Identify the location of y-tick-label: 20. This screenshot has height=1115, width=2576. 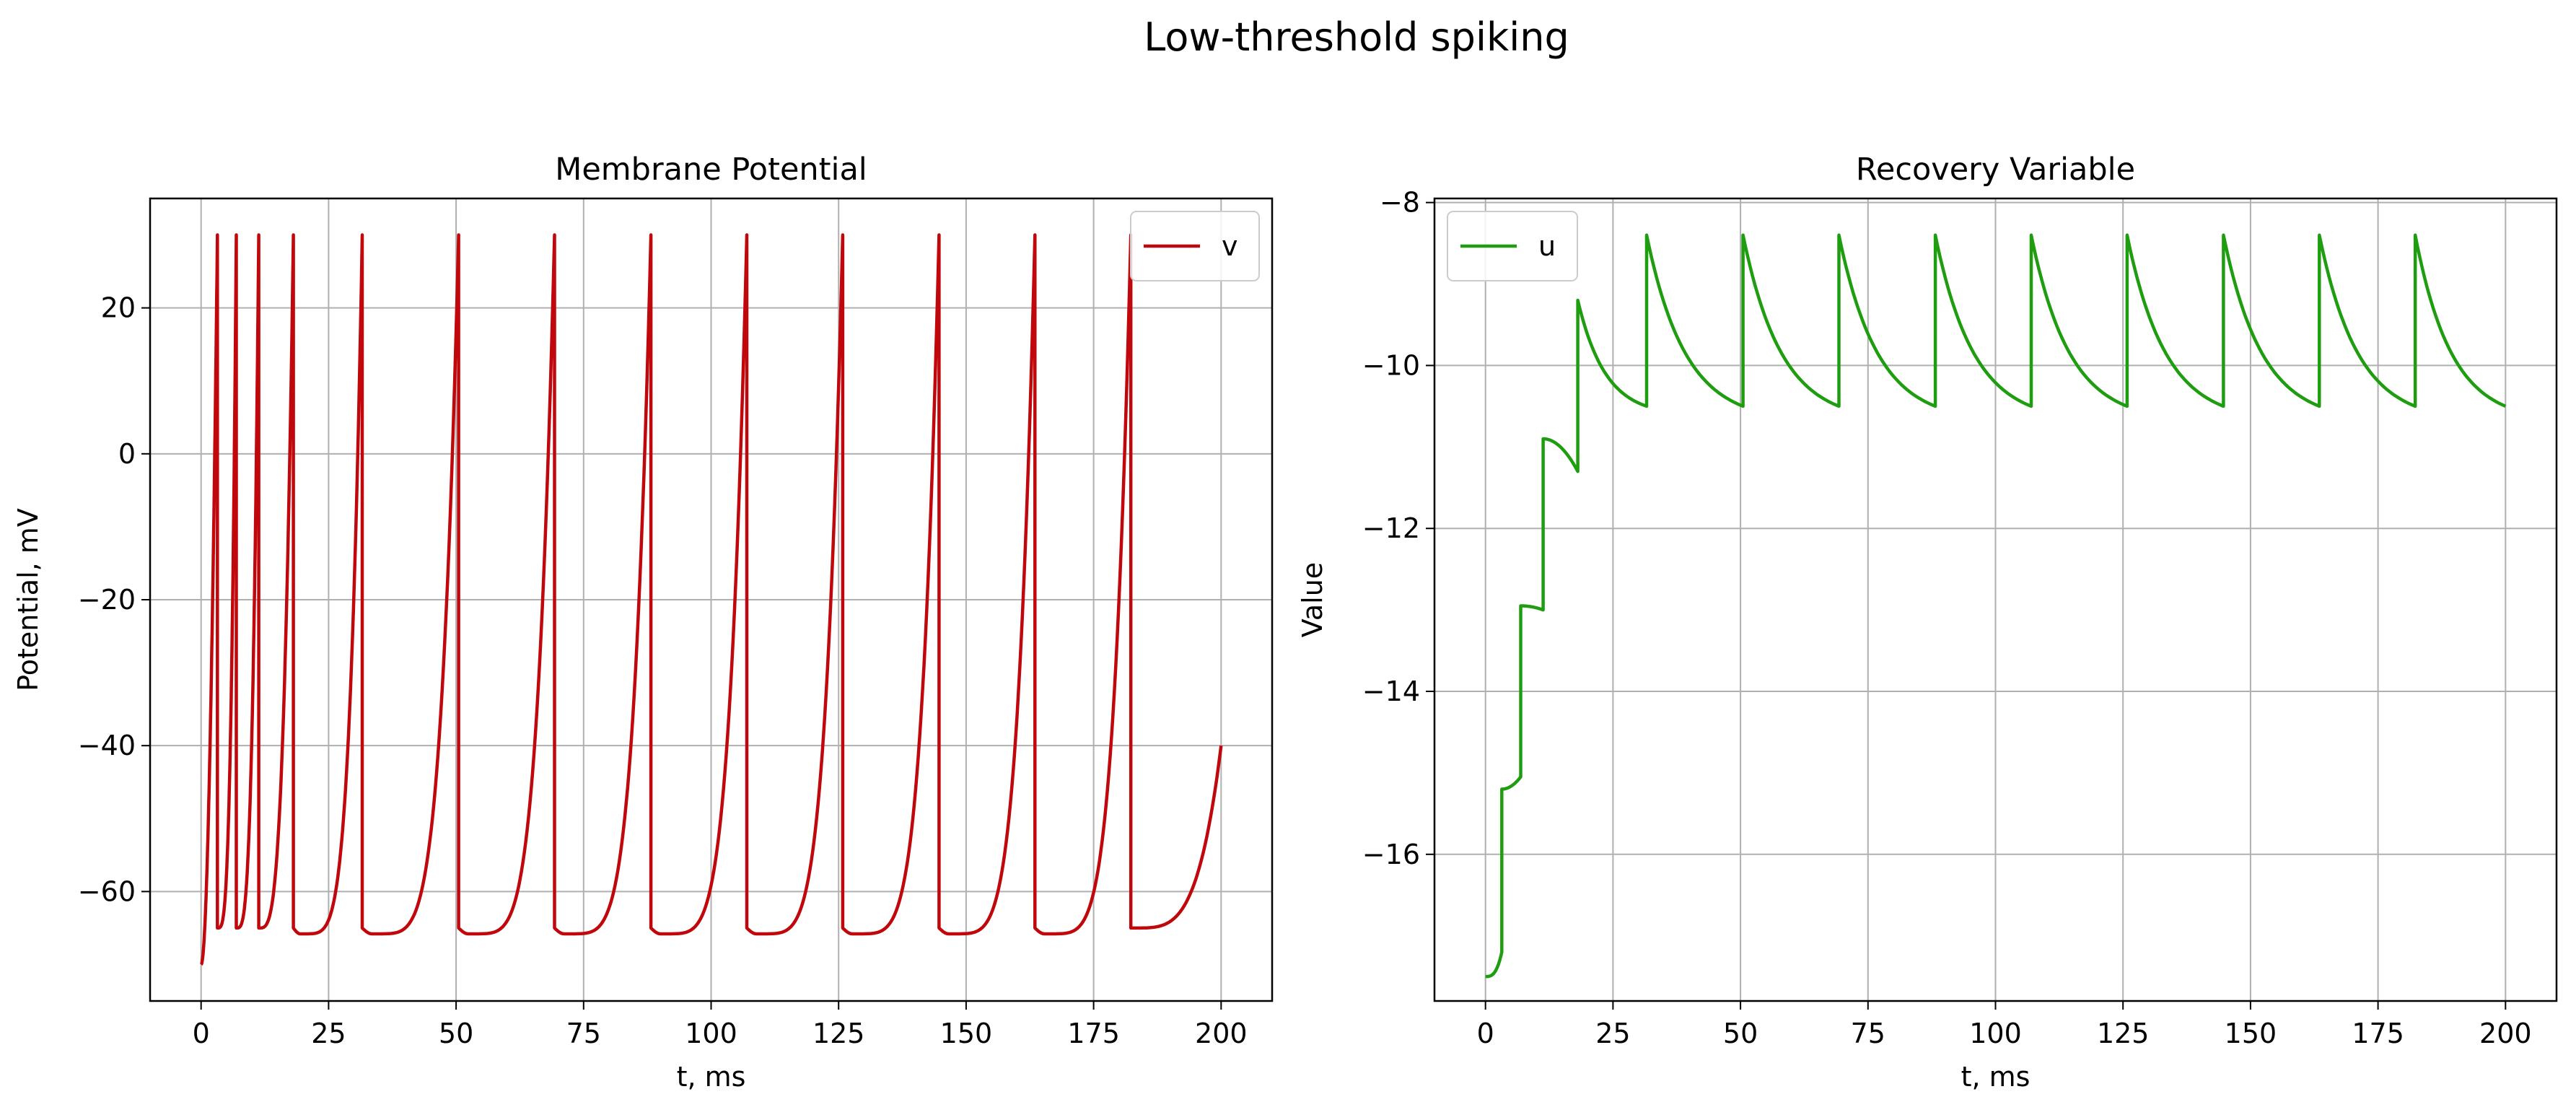
(118, 308).